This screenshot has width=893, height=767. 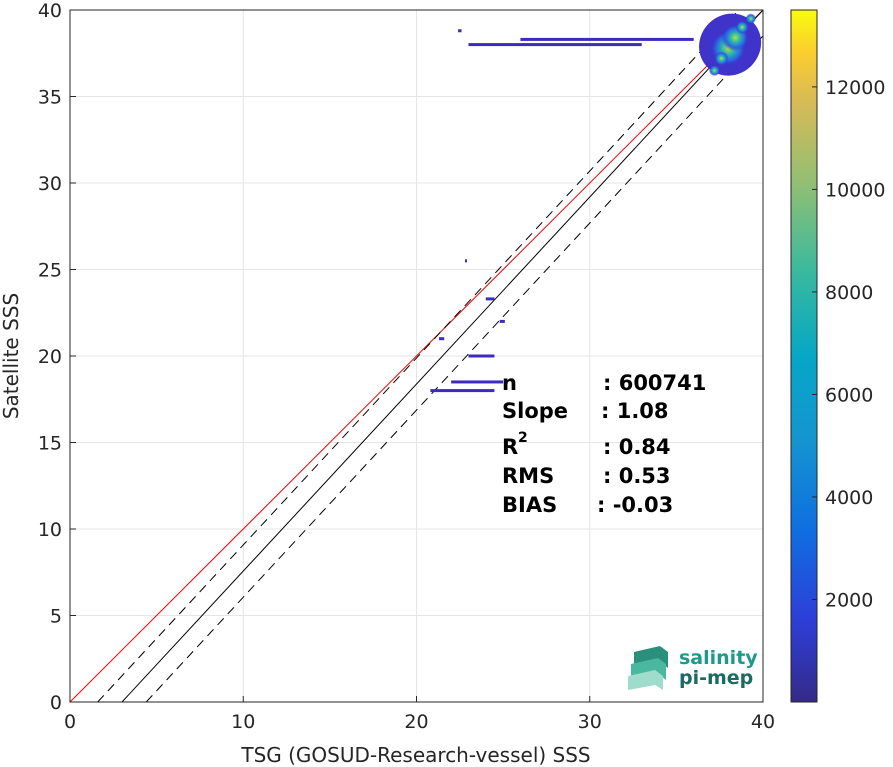 I want to click on y-tick-label: 20, so click(x=50, y=357).